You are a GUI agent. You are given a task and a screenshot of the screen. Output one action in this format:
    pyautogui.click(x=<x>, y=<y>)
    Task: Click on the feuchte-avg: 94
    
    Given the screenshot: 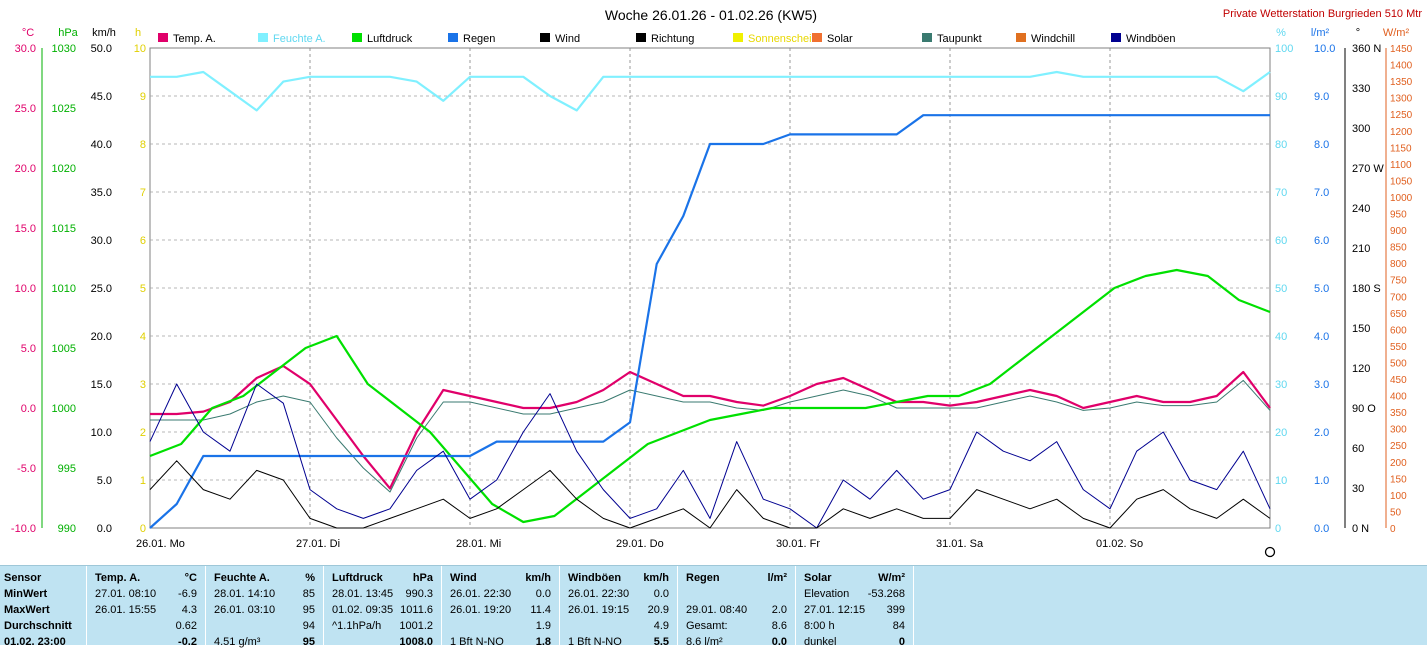 What is the action you would take?
    pyautogui.click(x=308, y=626)
    